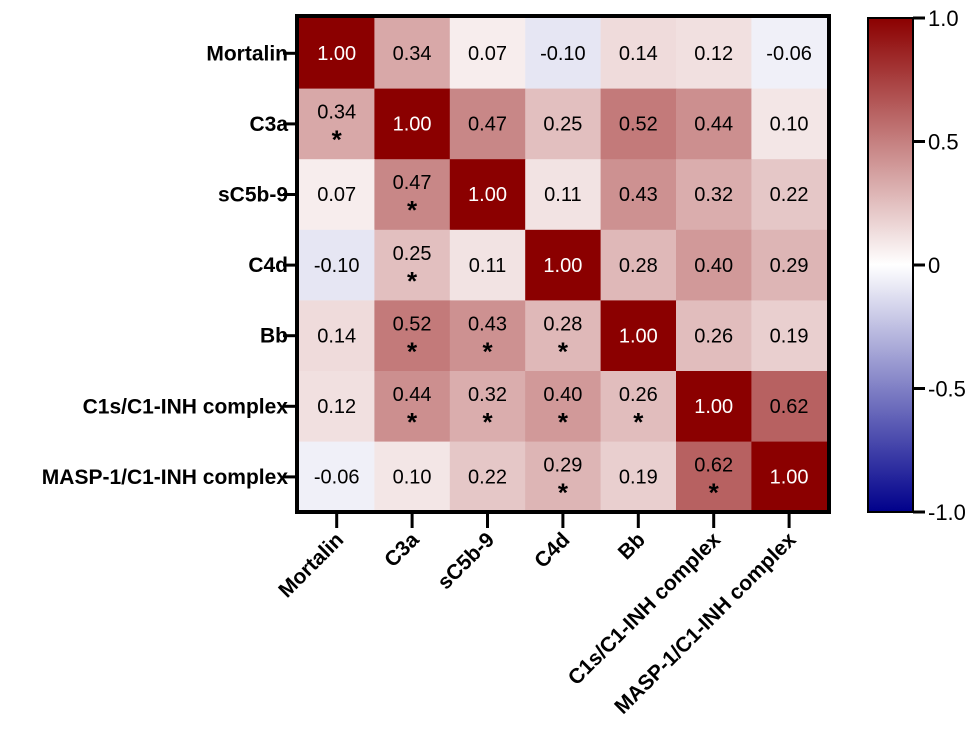 This screenshot has height=755, width=977. Describe the element at coordinates (563, 54) in the screenshot. I see `cell-value-label: -0.10` at that location.